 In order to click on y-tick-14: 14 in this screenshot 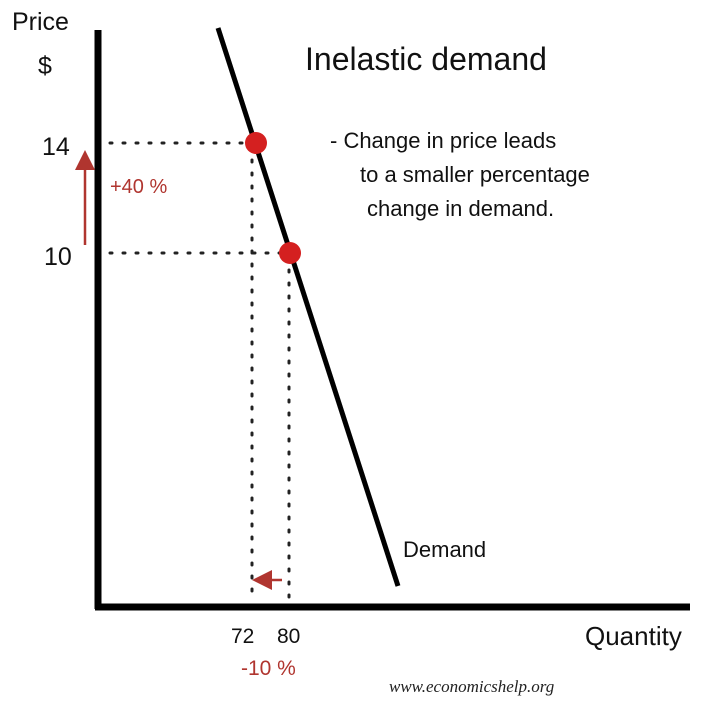, I will do `click(56, 147)`.